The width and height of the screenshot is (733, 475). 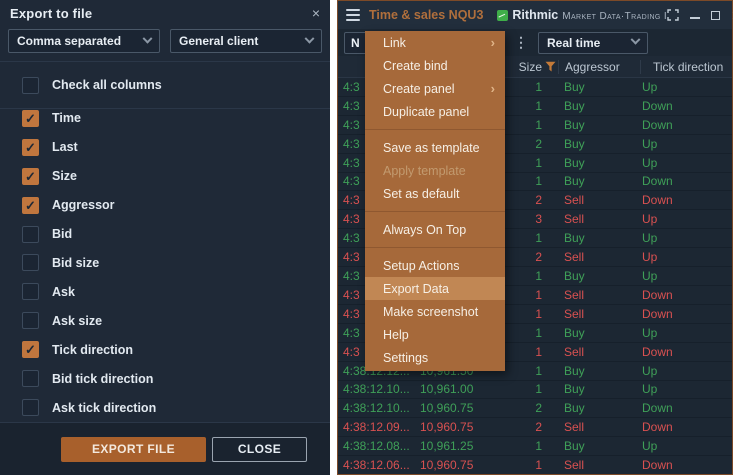 What do you see at coordinates (315, 13) in the screenshot?
I see `close-icon: ×` at bounding box center [315, 13].